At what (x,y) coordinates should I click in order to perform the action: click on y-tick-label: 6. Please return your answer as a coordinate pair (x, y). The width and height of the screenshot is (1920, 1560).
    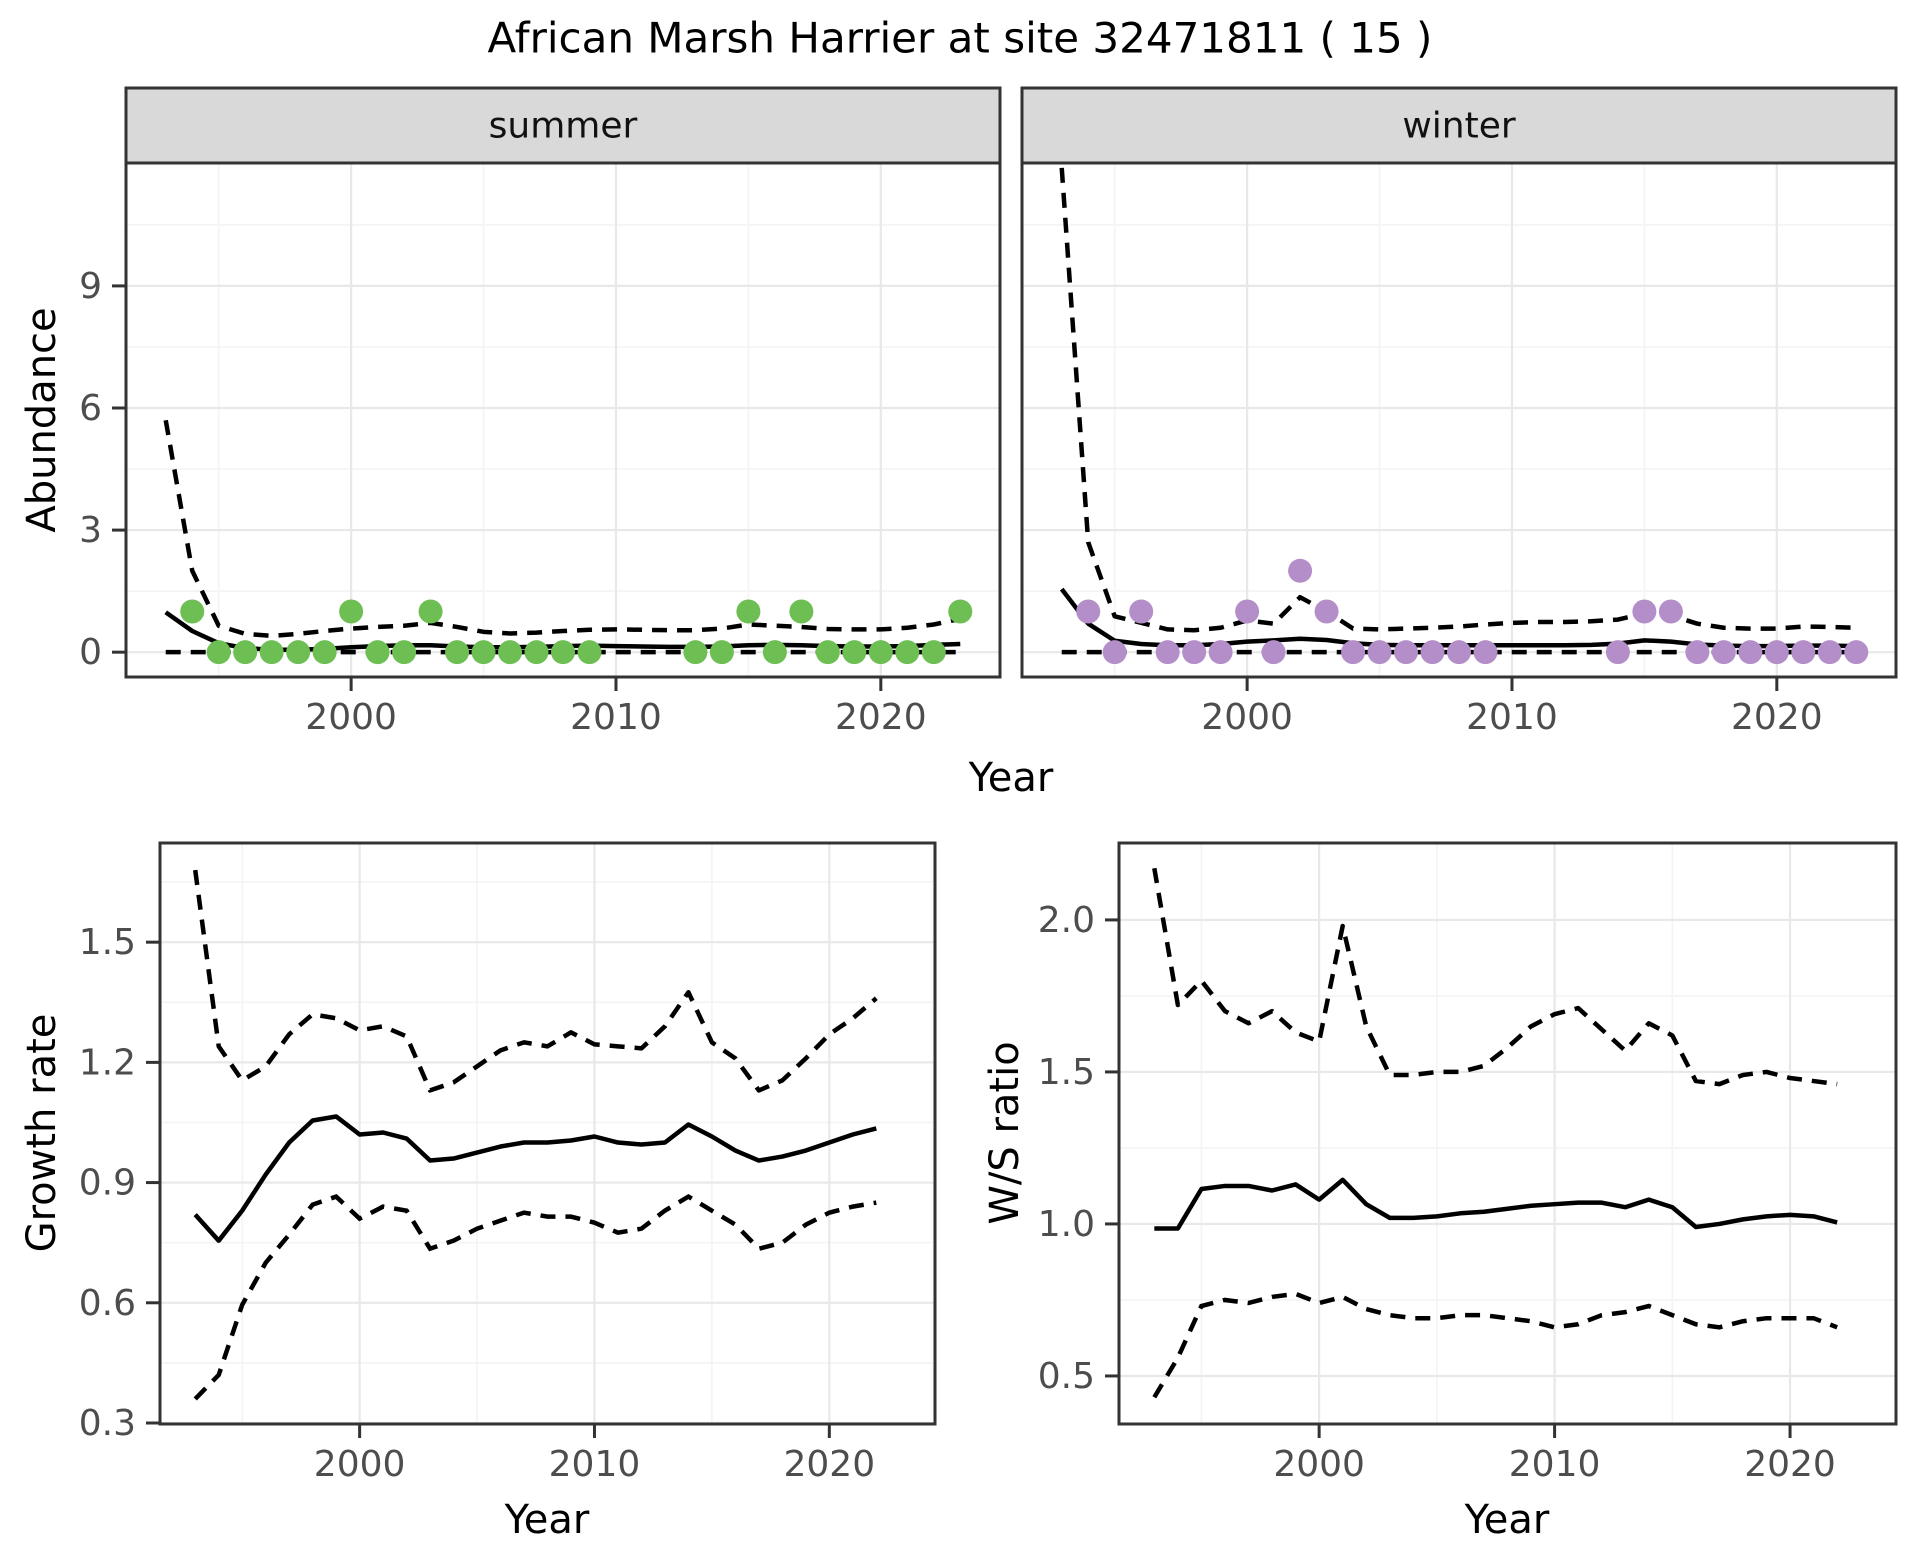
    Looking at the image, I should click on (90, 408).